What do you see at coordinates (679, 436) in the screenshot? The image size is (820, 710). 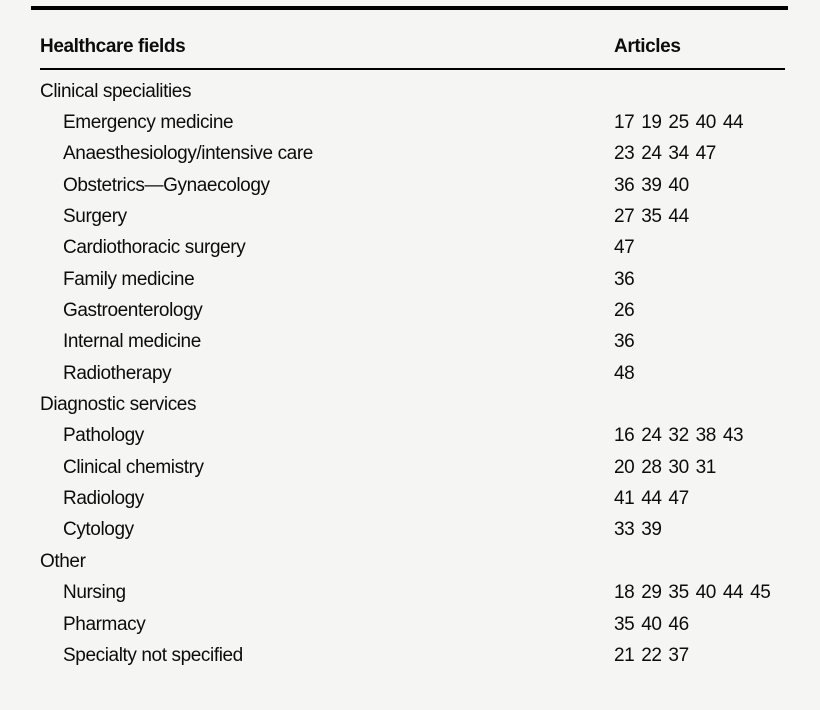 I see `article-numbers: 16 24 32 38 43` at bounding box center [679, 436].